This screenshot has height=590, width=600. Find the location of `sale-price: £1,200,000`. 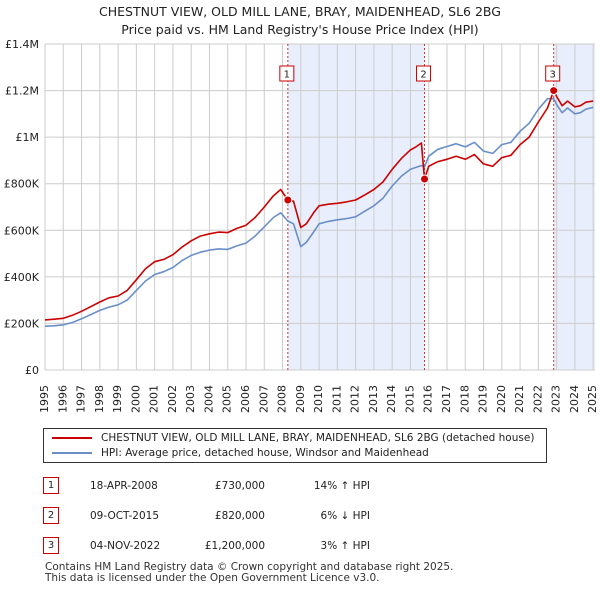

sale-price: £1,200,000 is located at coordinates (234, 546).